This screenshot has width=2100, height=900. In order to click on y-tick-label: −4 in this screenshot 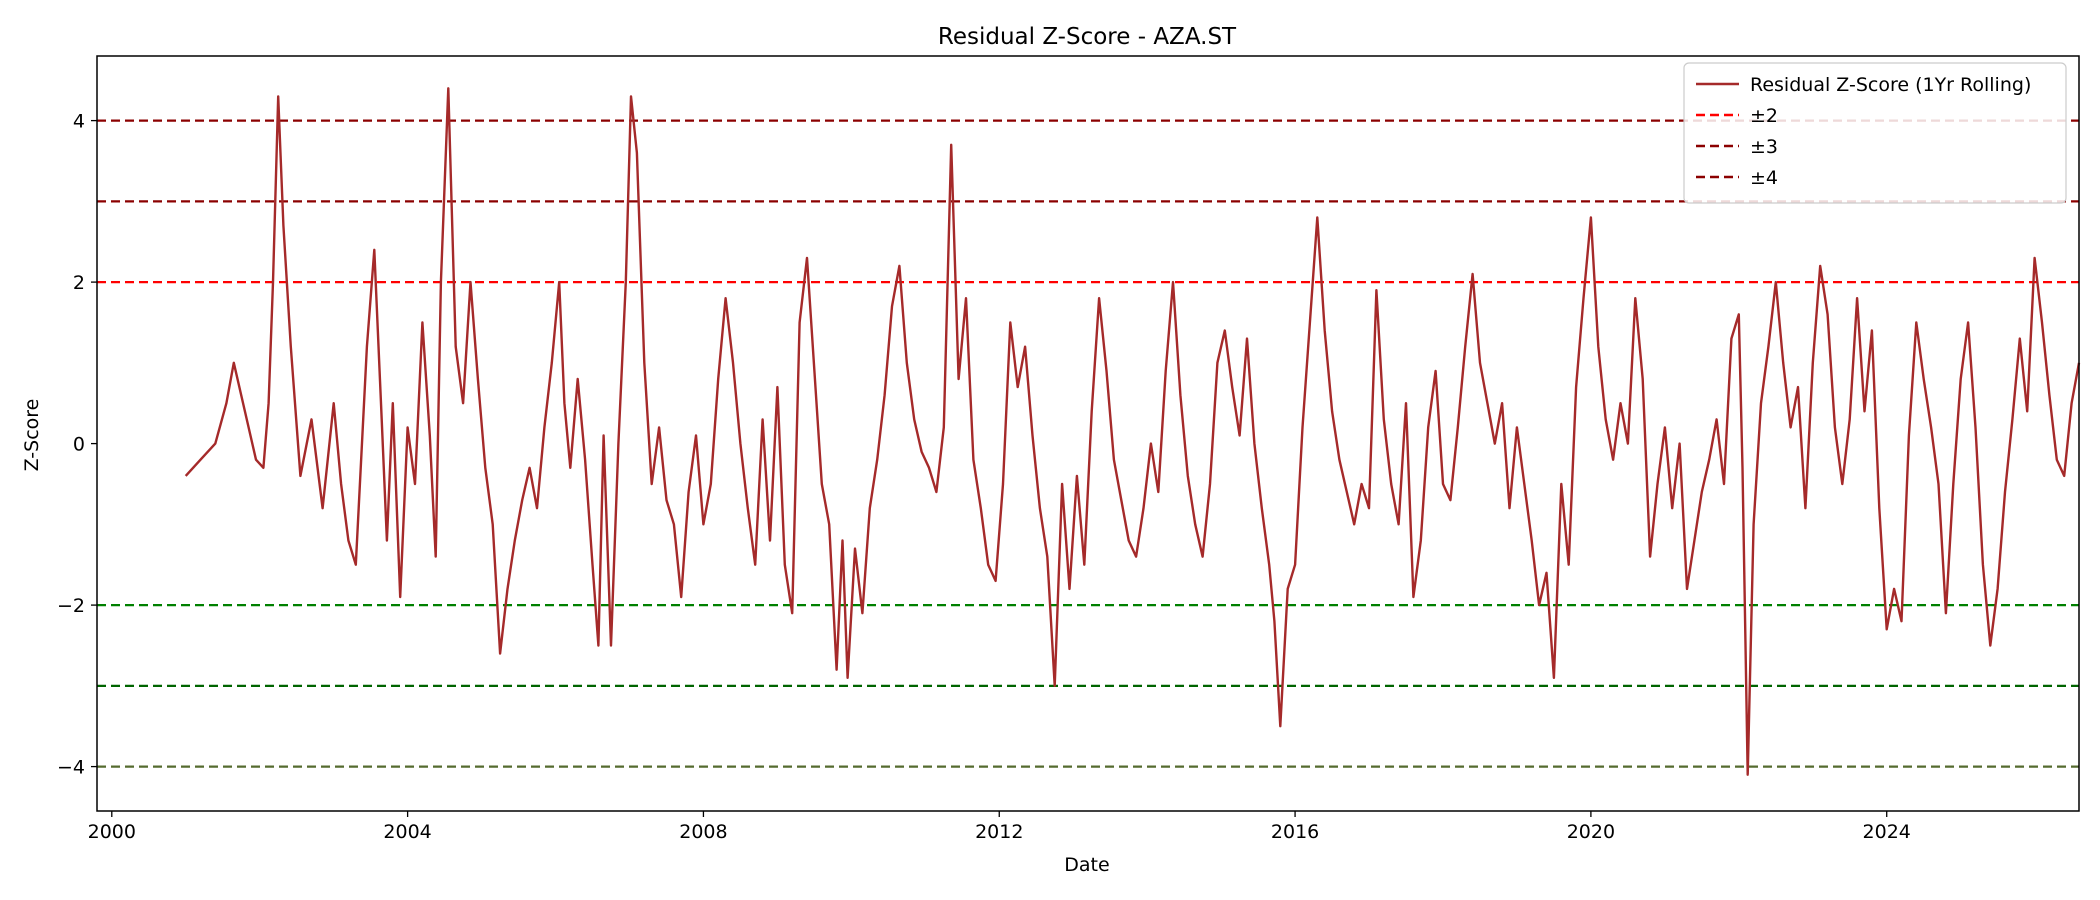, I will do `click(71, 768)`.